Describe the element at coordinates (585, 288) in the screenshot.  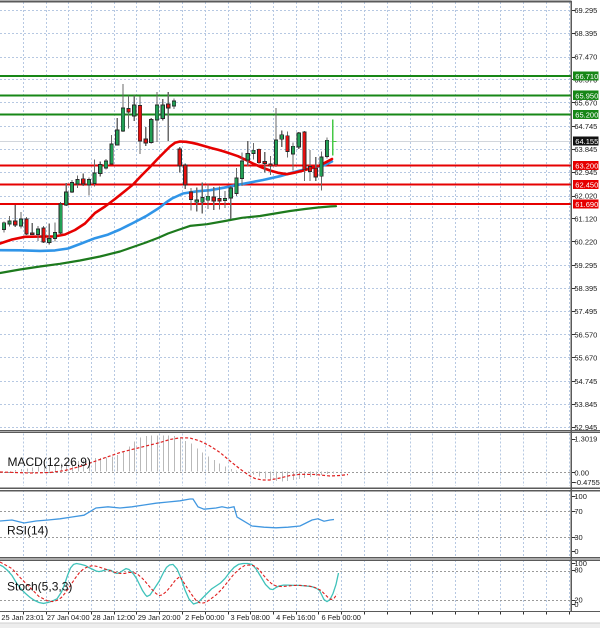
I see `svg-text: 58.395` at that location.